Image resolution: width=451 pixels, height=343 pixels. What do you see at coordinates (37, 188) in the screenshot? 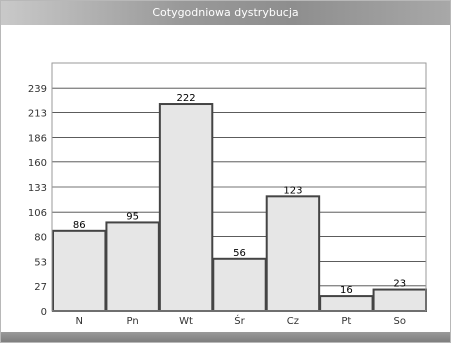
I see `y-tick-label: 133` at bounding box center [37, 188].